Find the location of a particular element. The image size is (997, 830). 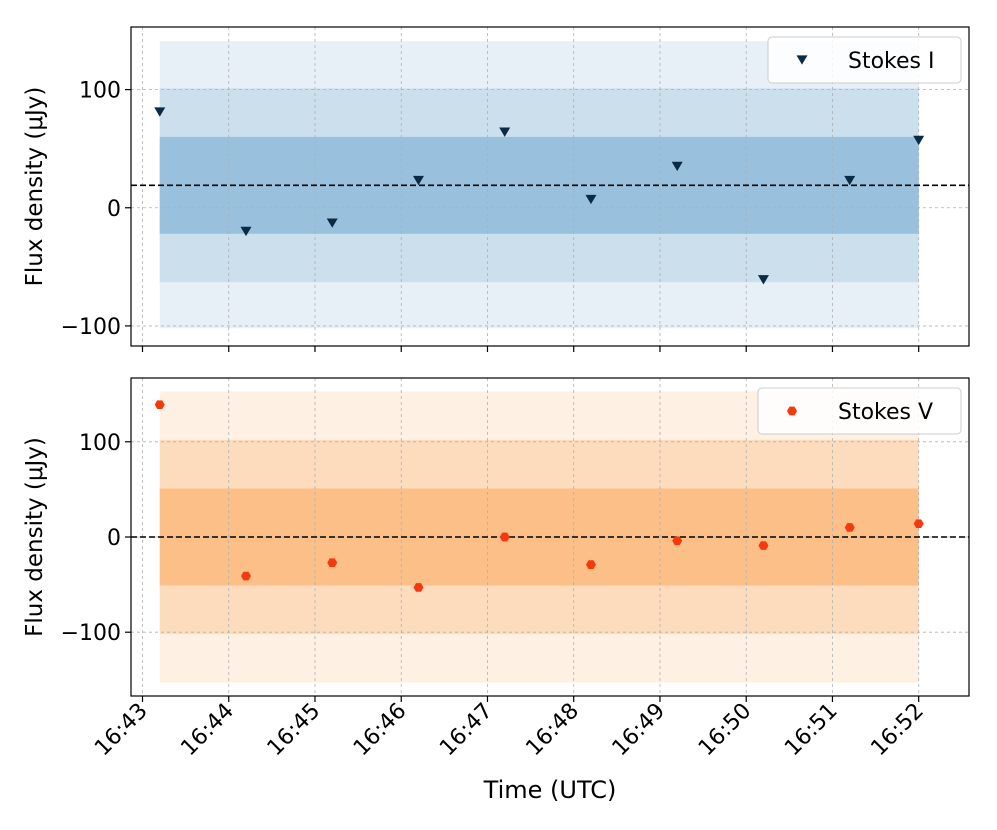

legend: Stokes V is located at coordinates (859, 411).